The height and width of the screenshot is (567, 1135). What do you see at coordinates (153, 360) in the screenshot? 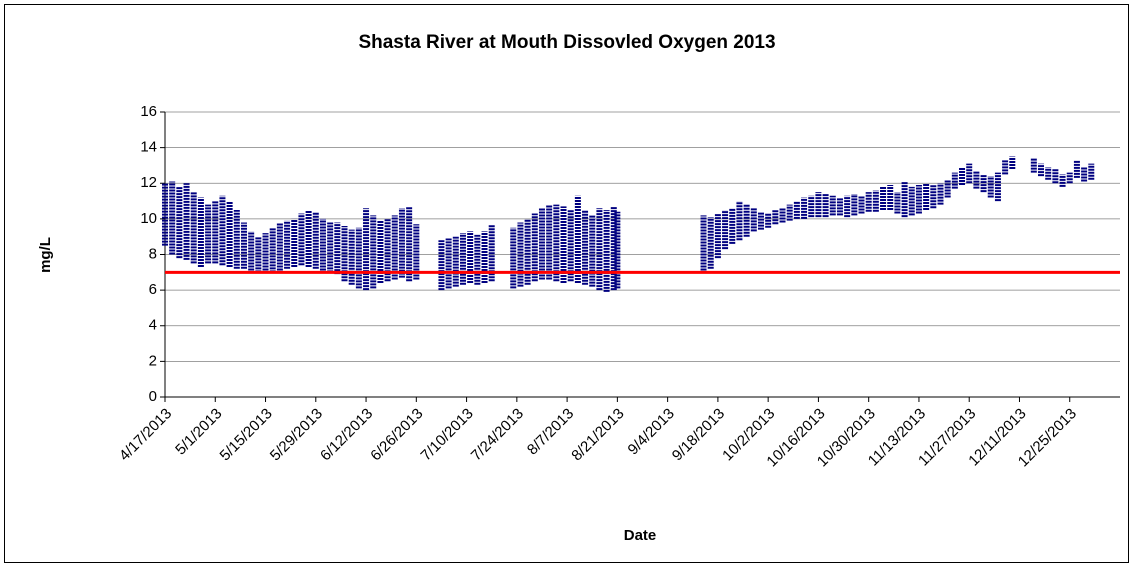
I see `y-tick-label: 2` at bounding box center [153, 360].